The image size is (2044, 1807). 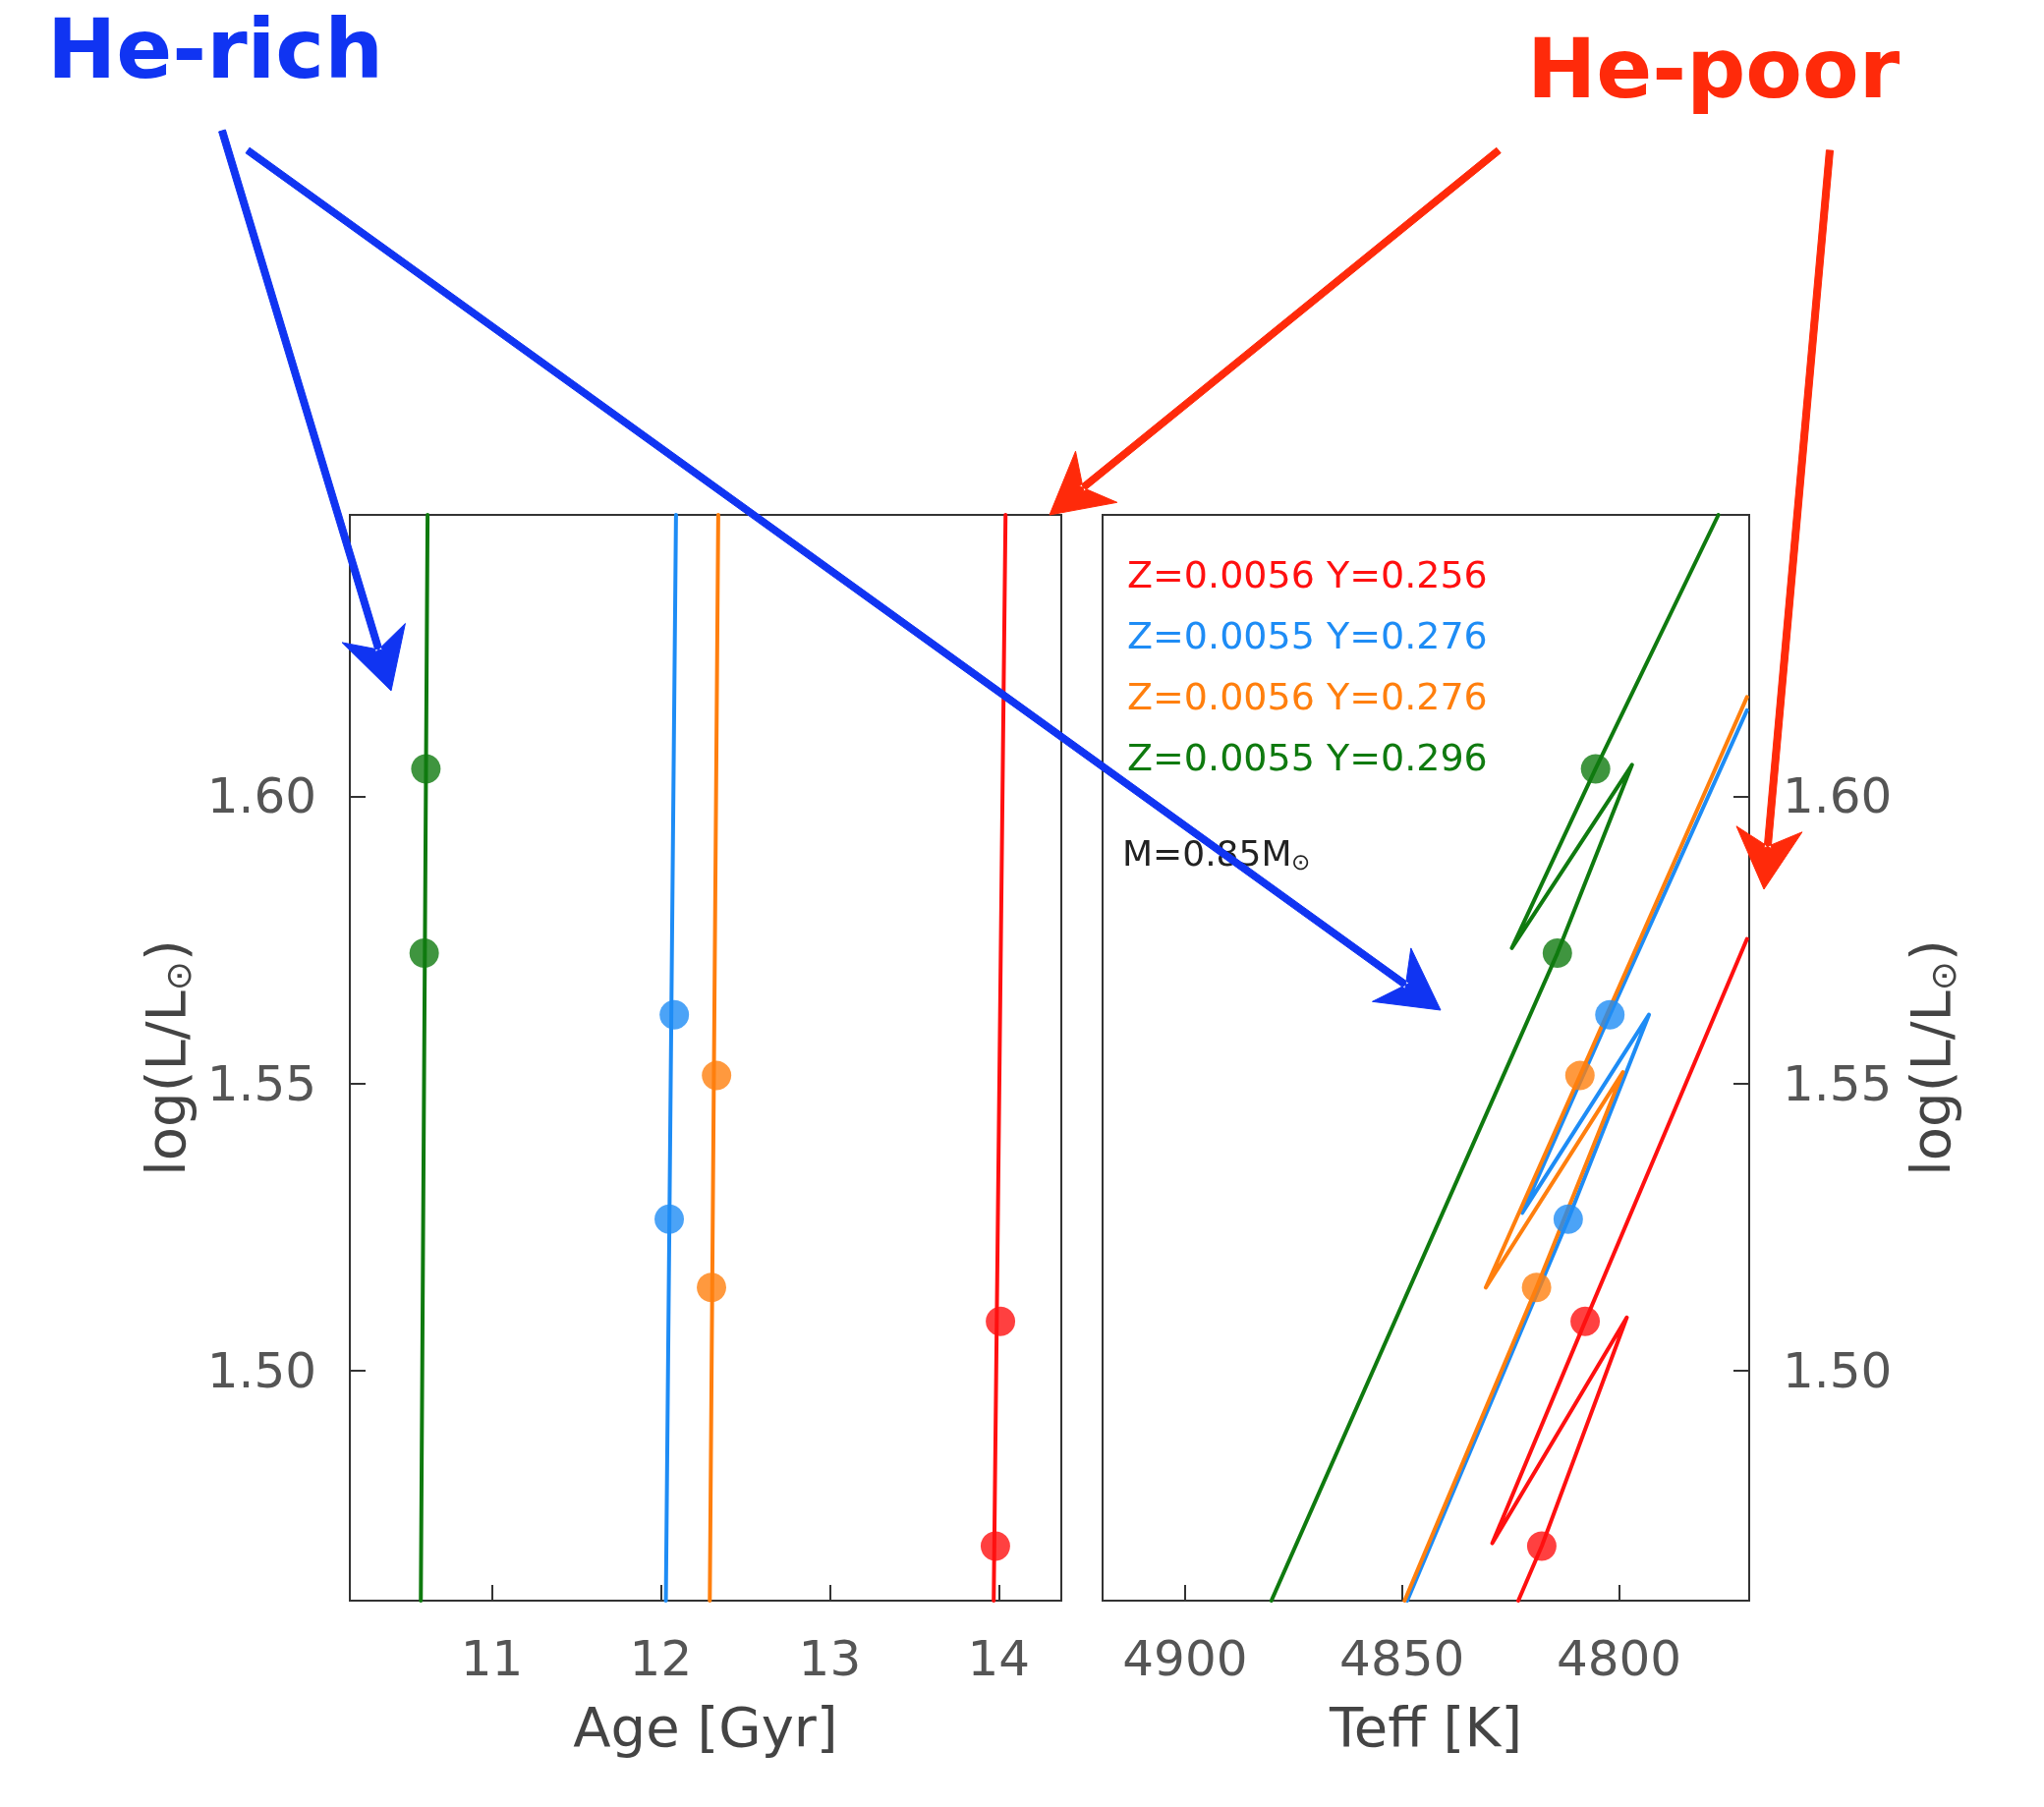 I want to click on text: Z=0.0055 Y=0.296, so click(x=1307, y=757).